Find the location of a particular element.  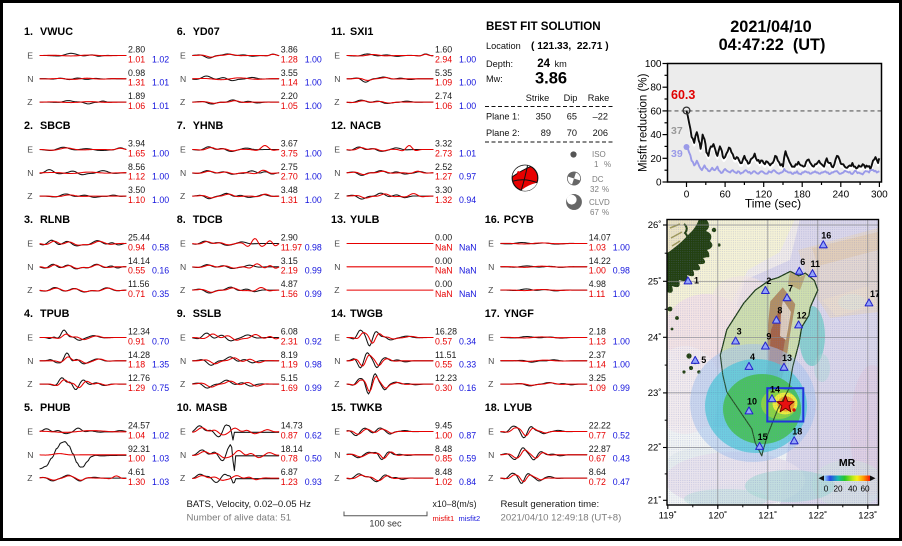

svg-text: 0.00 is located at coordinates (443, 238).